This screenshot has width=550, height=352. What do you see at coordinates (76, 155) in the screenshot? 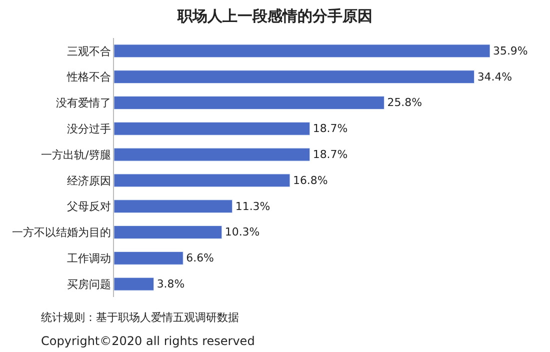
I see `y-tick-label: 一方出轨/劈腿` at bounding box center [76, 155].